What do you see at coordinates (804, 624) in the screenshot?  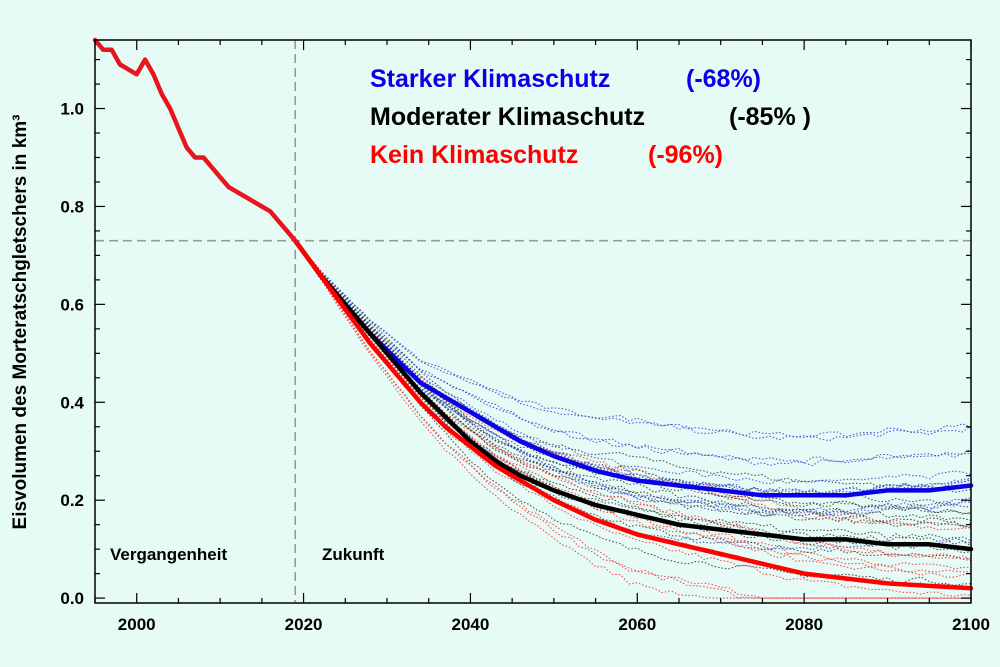 I see `x-tick-label: 2080` at bounding box center [804, 624].